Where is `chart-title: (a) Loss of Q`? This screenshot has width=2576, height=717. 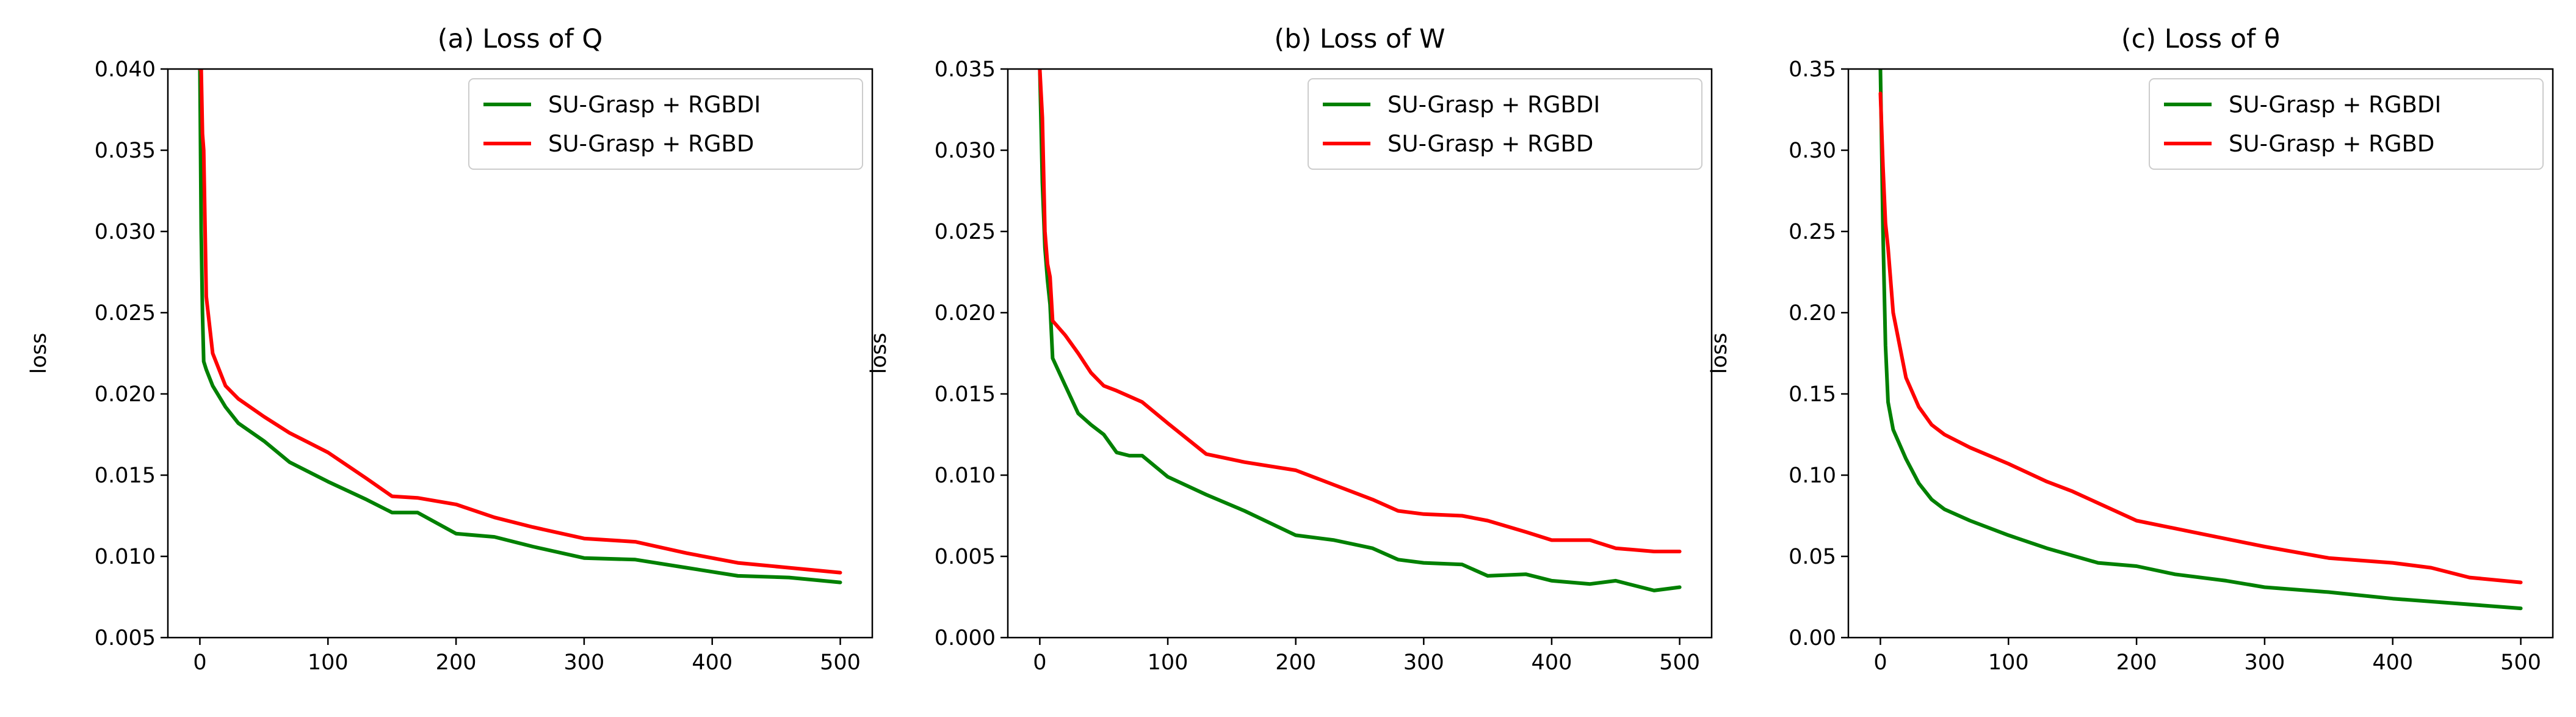 chart-title: (a) Loss of Q is located at coordinates (520, 39).